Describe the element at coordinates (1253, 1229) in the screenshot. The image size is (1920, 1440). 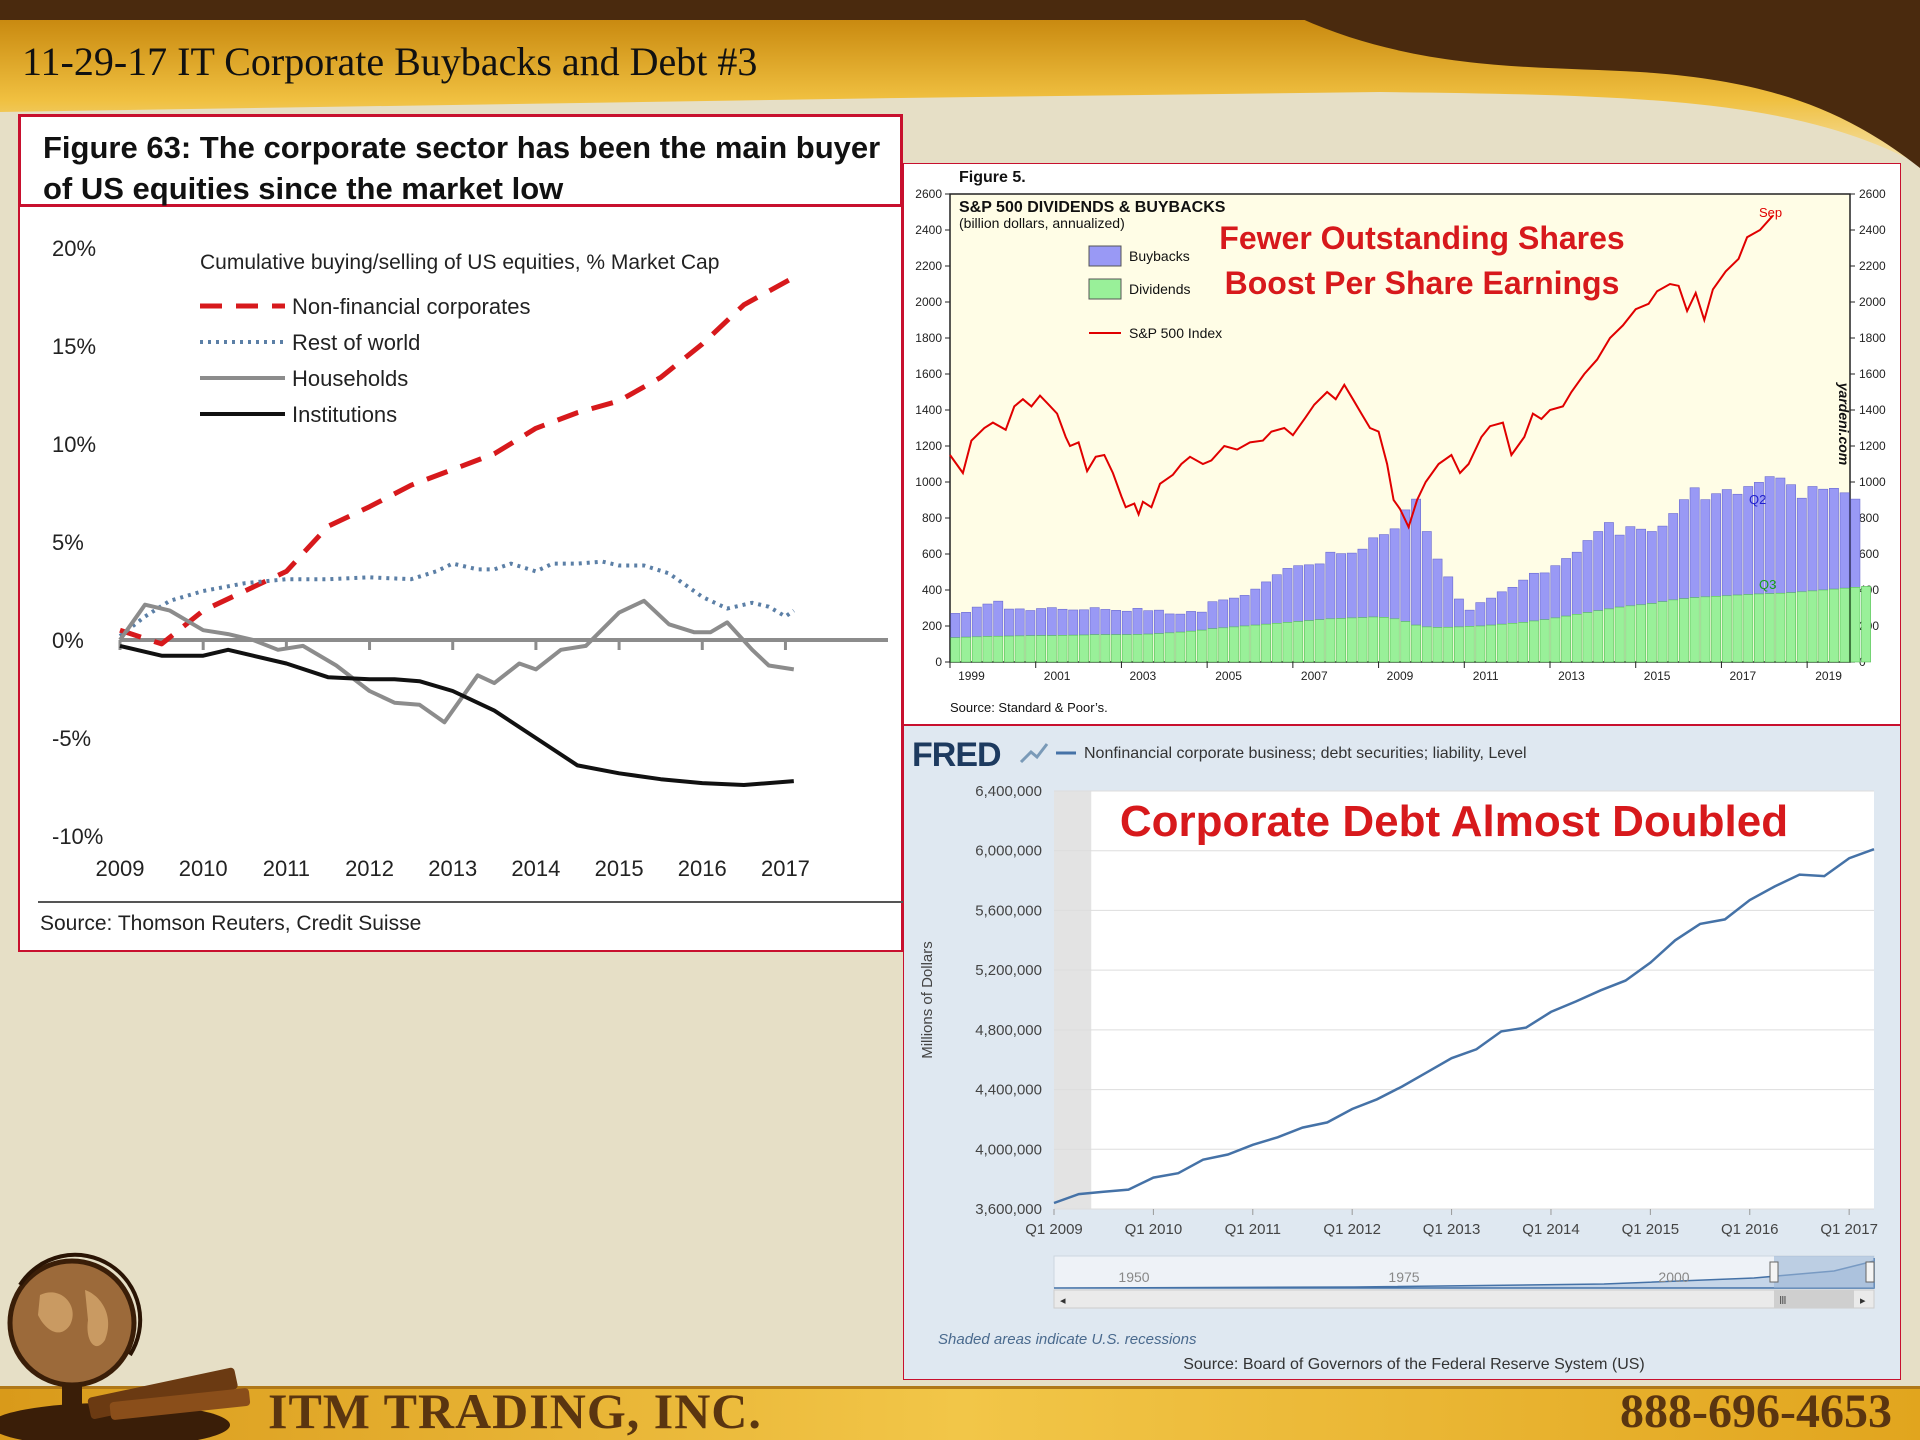
I see `fred-x-tick-label: Q1 2011` at that location.